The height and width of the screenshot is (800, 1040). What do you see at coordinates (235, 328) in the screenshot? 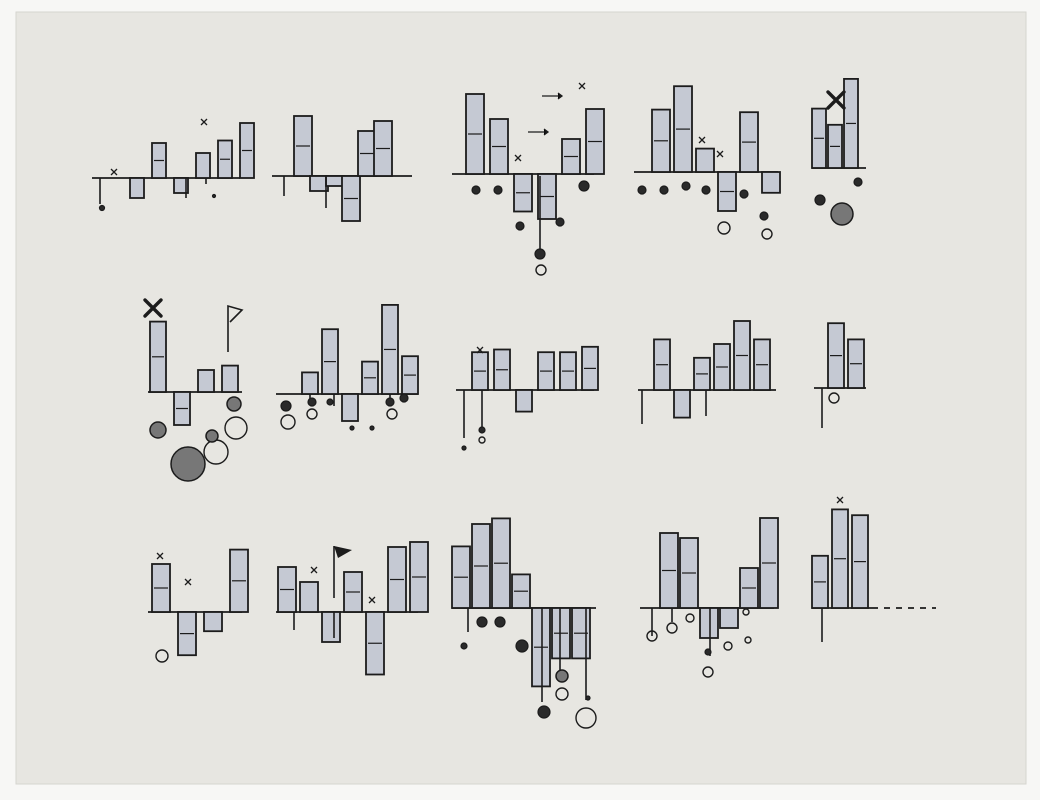
I see `flag-icon` at bounding box center [235, 328].